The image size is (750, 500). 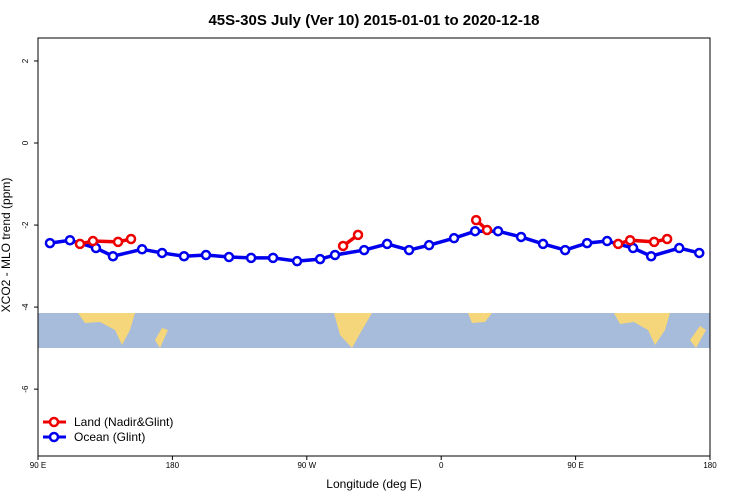 What do you see at coordinates (373, 484) in the screenshot?
I see `x-axis-label: Longitude (deg E)` at bounding box center [373, 484].